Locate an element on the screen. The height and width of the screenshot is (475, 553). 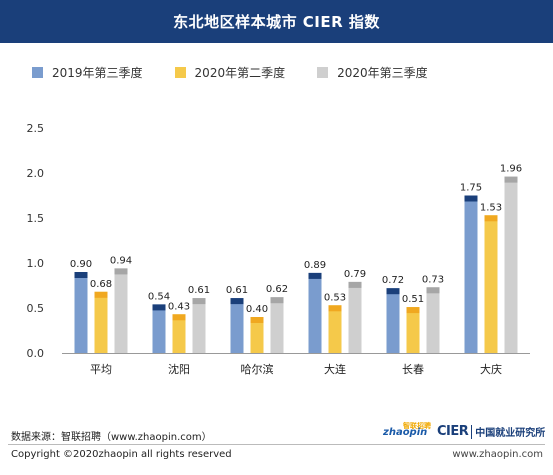
cier-logo: CIER 中国就业研究所 is located at coordinates (491, 431).